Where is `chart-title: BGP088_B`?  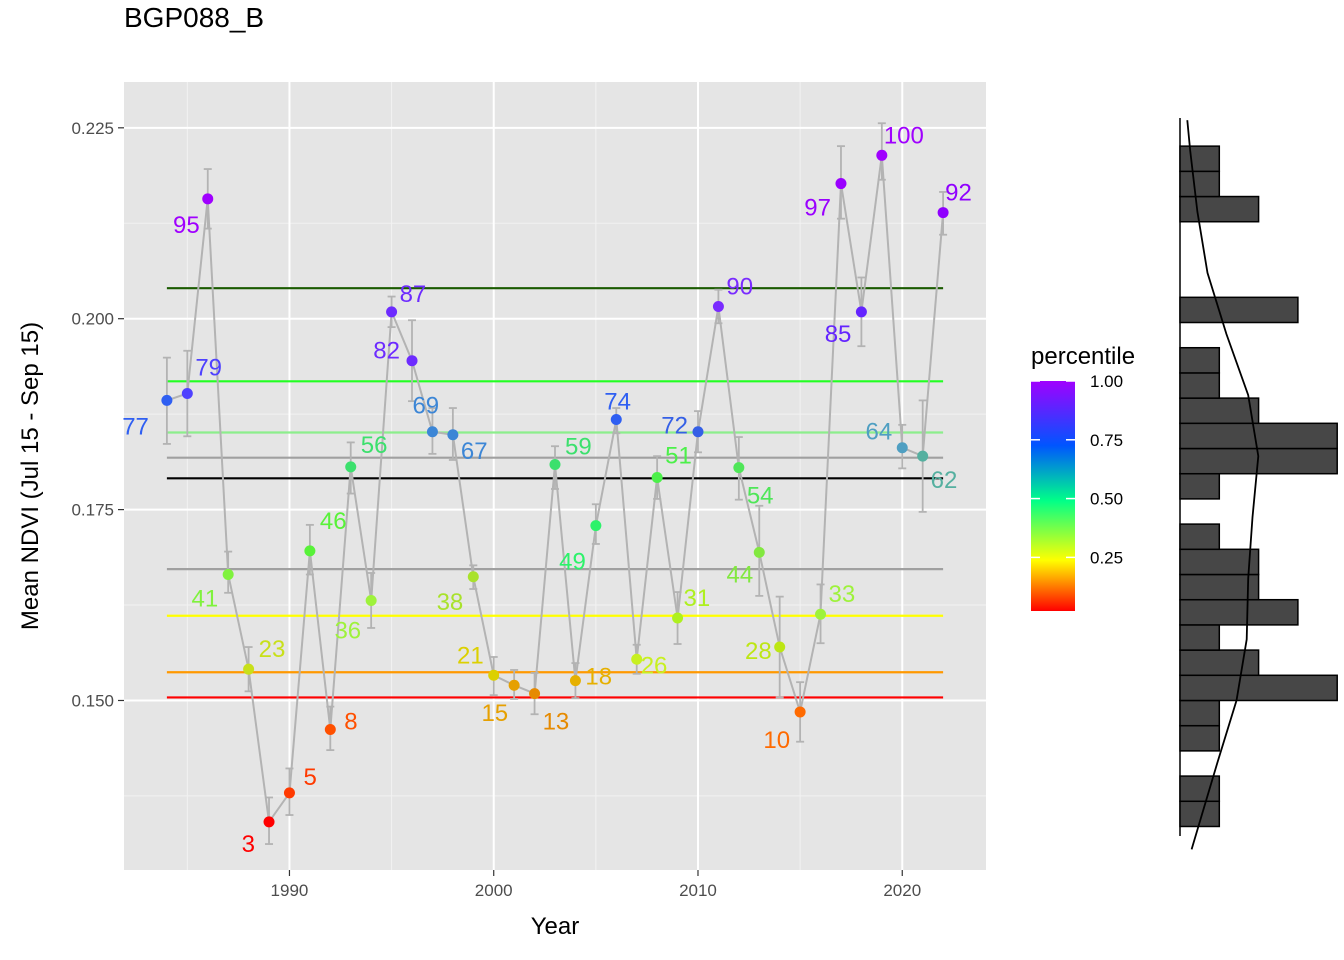 chart-title: BGP088_B is located at coordinates (194, 17).